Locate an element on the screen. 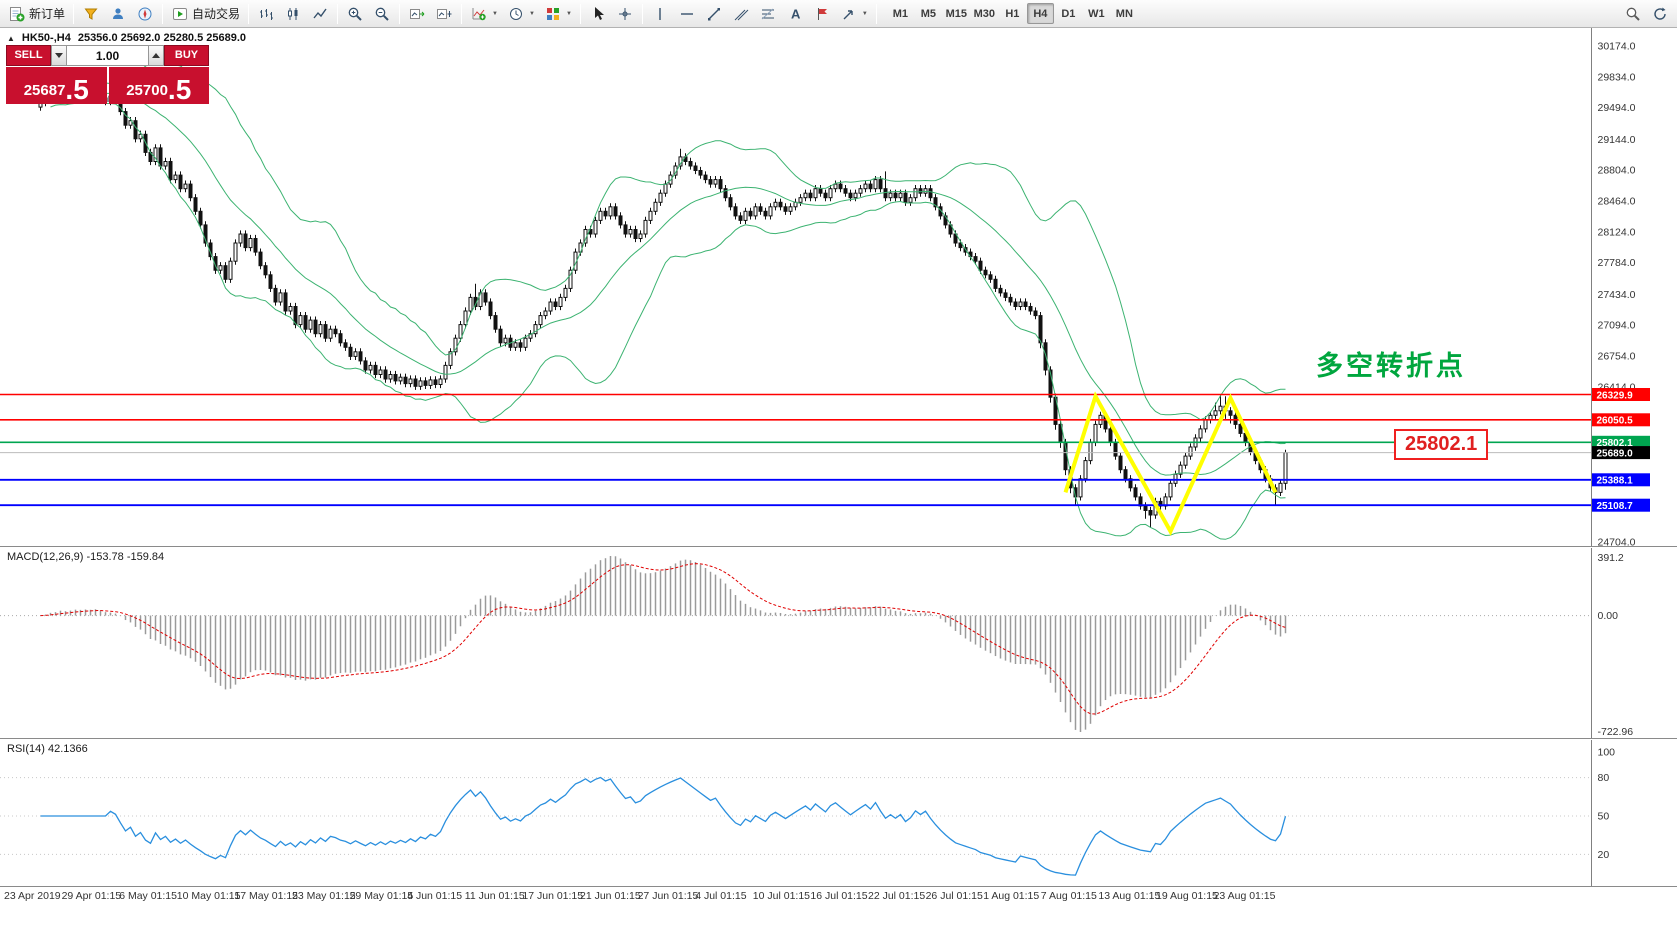  time-axis-label: 19 Aug 01:15 is located at coordinates (1187, 896).